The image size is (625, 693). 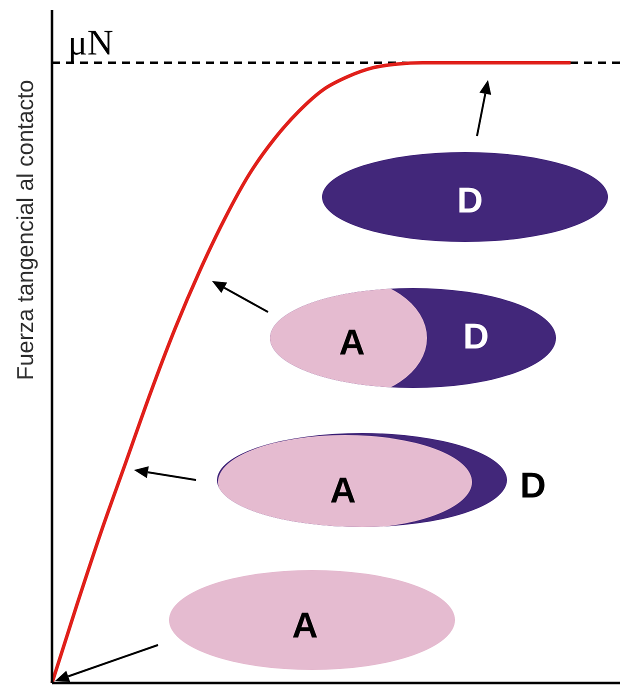 What do you see at coordinates (413, 338) in the screenshot?
I see `contact-ellipse-icon: A D` at bounding box center [413, 338].